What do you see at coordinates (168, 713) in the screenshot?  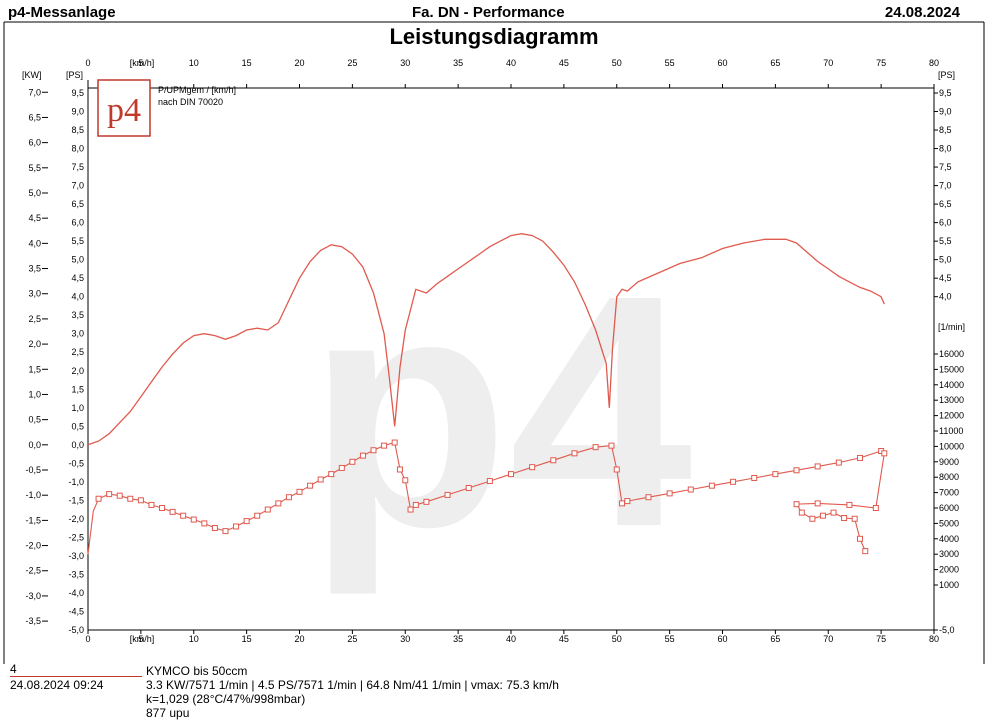 I see `upu-value: 877 upu` at bounding box center [168, 713].